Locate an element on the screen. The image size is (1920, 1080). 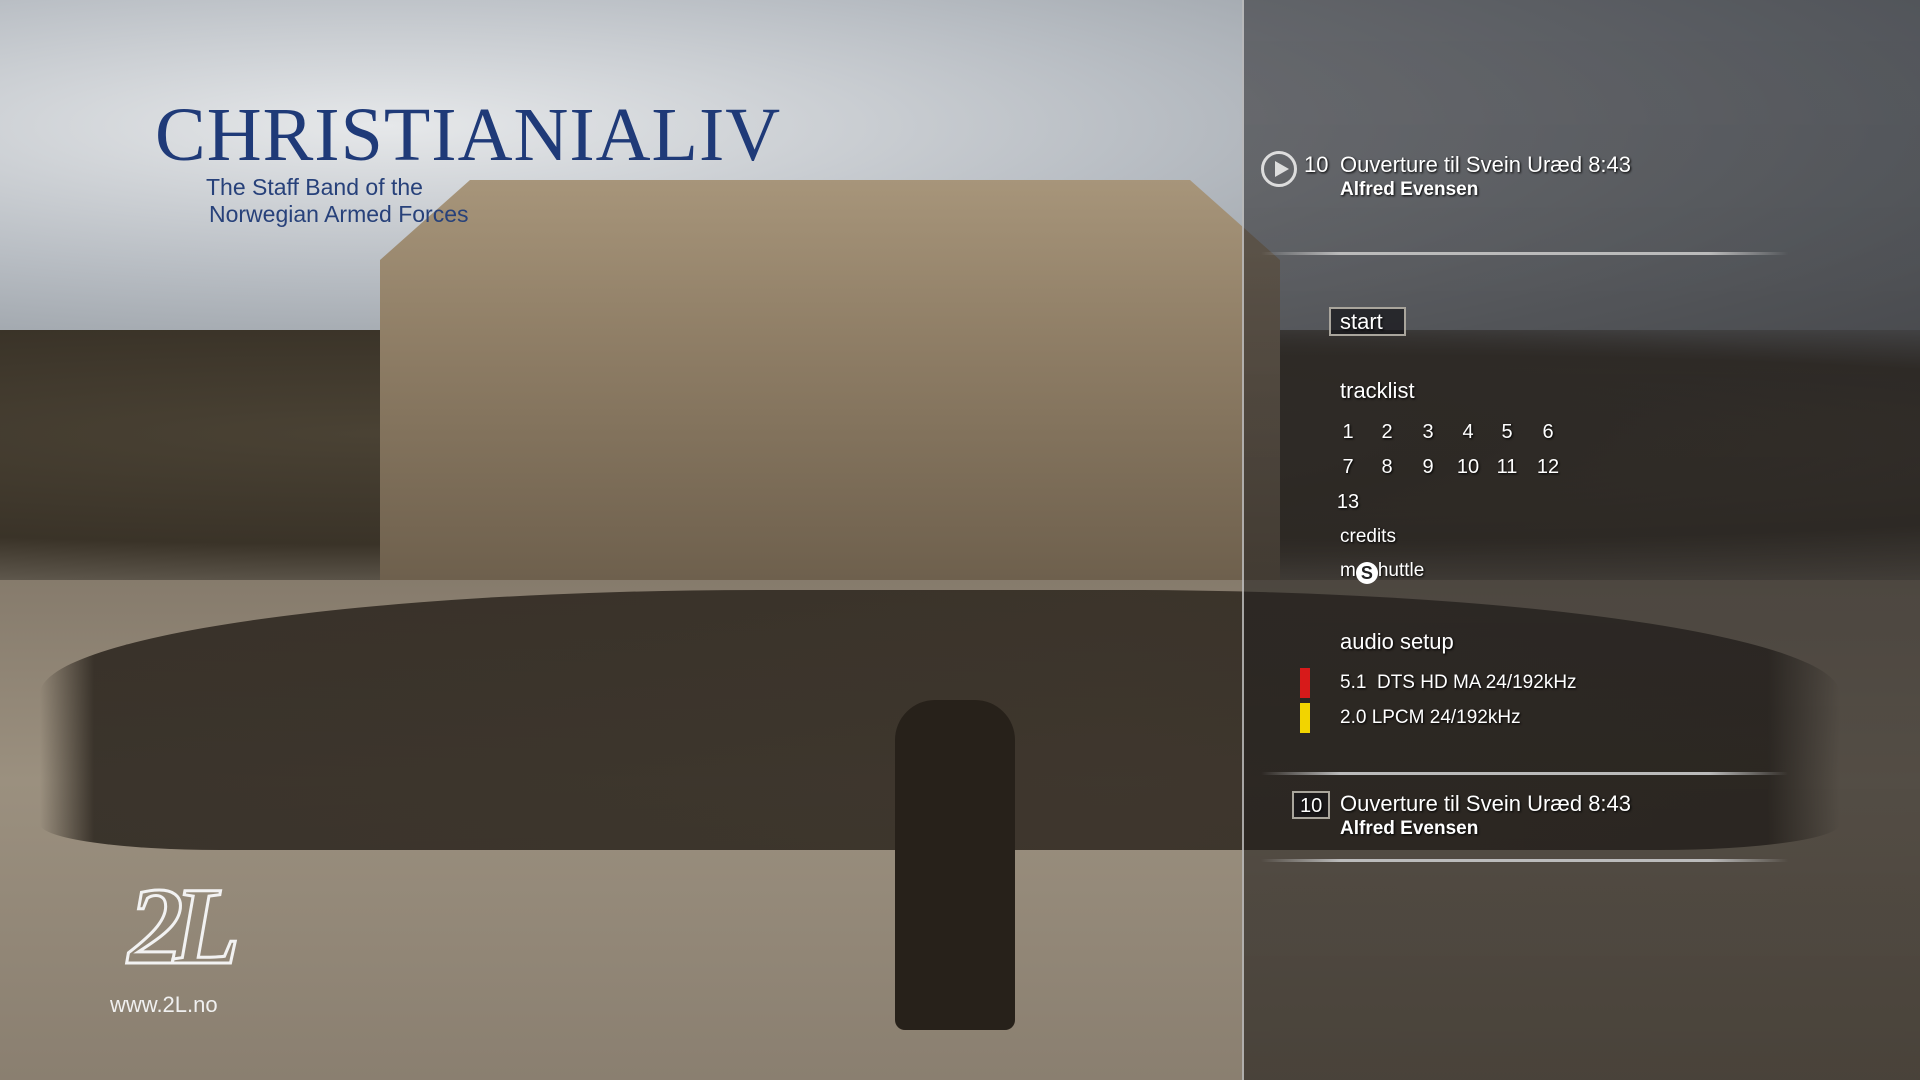
track-1-button: 1 is located at coordinates (1348, 432).